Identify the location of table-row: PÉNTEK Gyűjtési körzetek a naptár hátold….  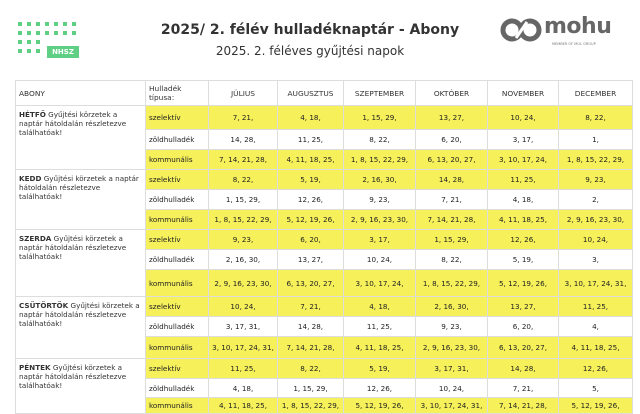
(324, 386).